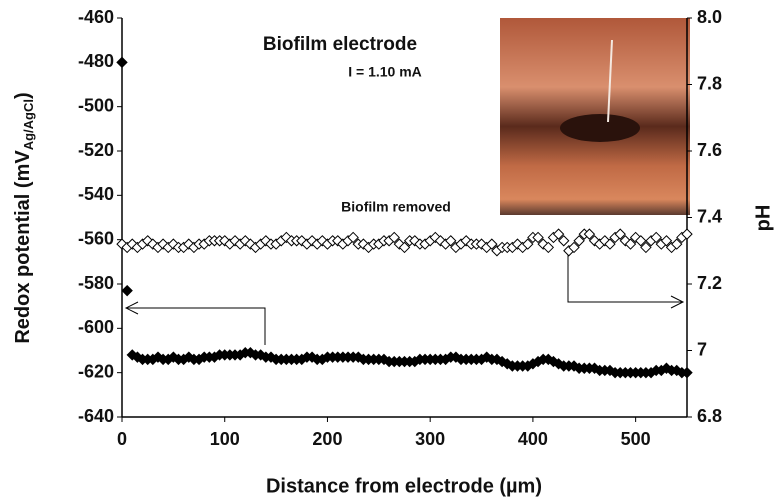 The width and height of the screenshot is (781, 504). I want to click on x-tick-label: 100, so click(225, 439).